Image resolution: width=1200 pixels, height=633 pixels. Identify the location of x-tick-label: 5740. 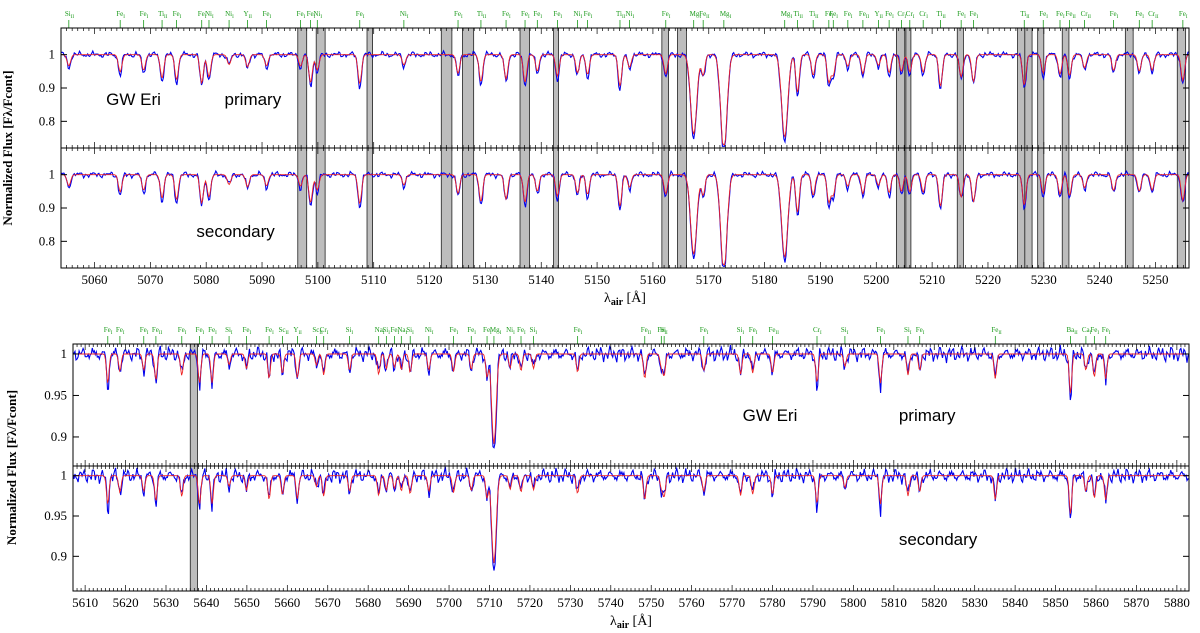
(611, 602).